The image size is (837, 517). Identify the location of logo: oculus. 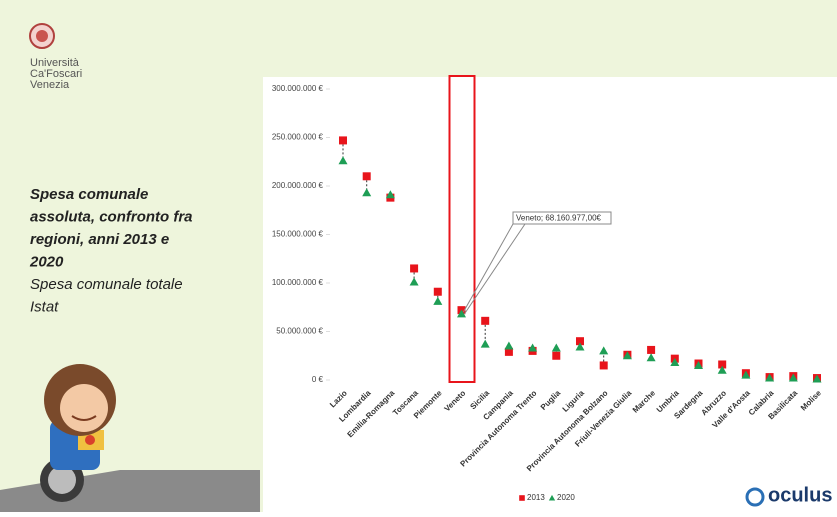
(788, 495).